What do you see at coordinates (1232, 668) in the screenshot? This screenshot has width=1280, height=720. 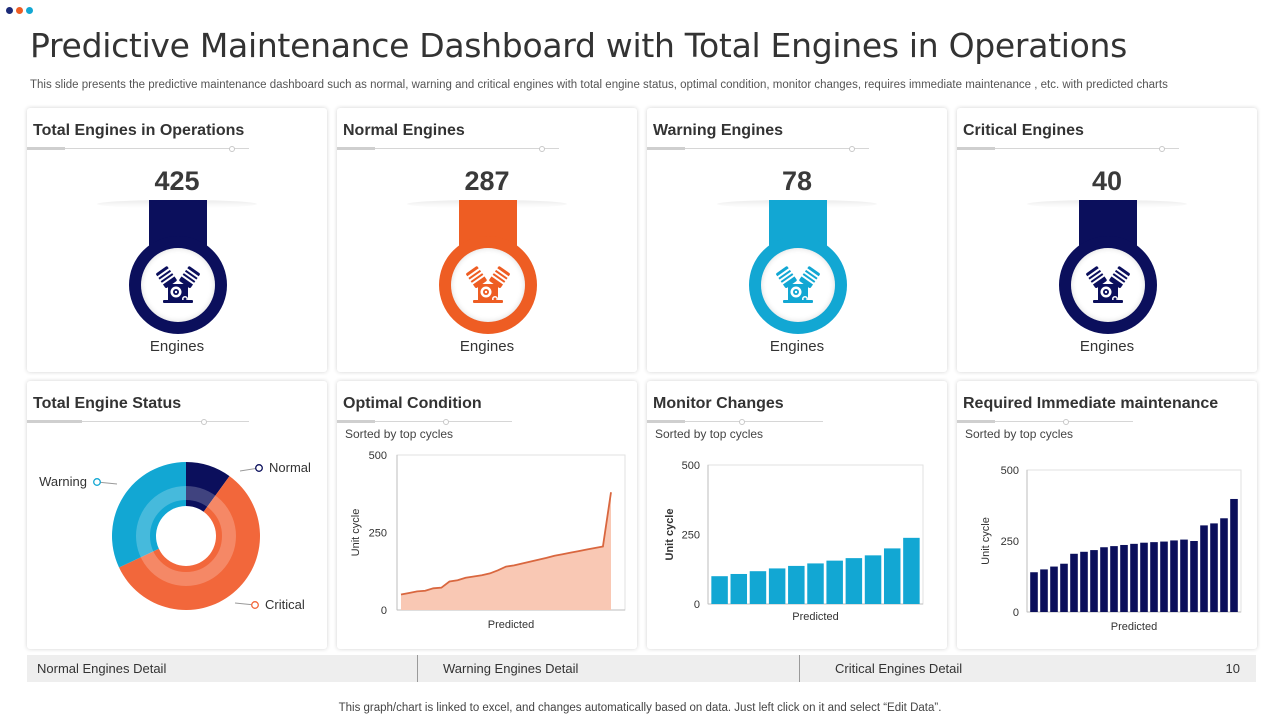 I see `critical-engines-count: 10` at bounding box center [1232, 668].